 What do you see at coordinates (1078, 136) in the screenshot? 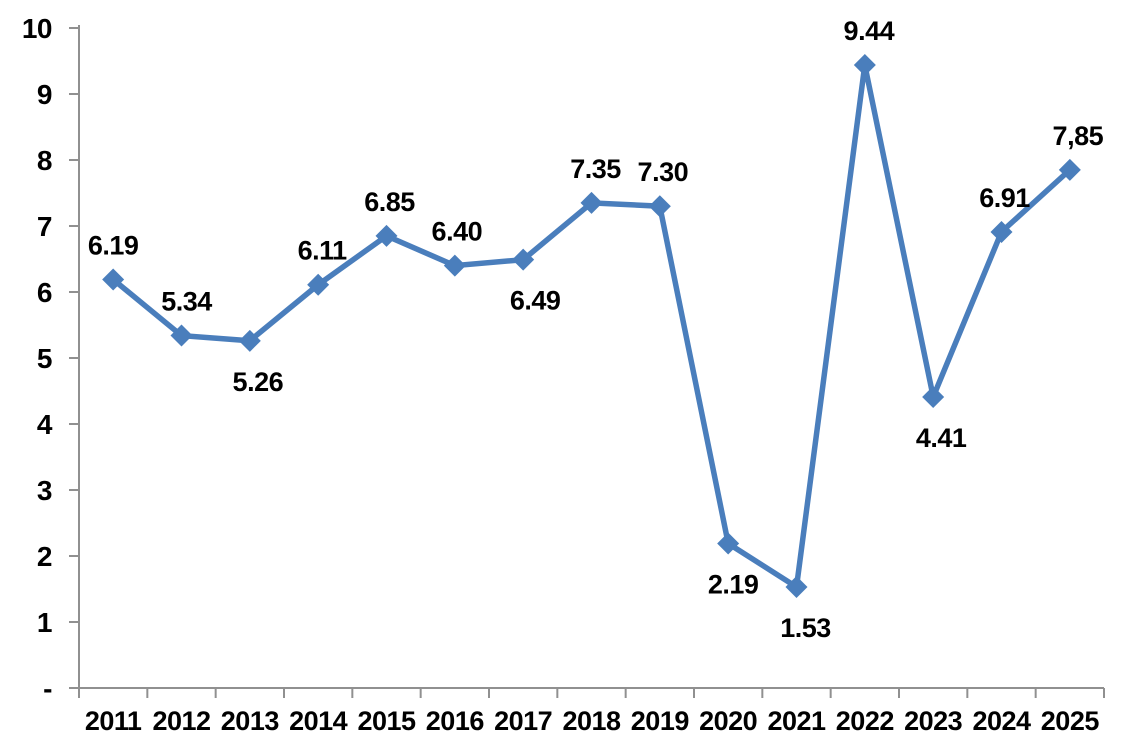
I see `data-label: 7,85` at bounding box center [1078, 136].